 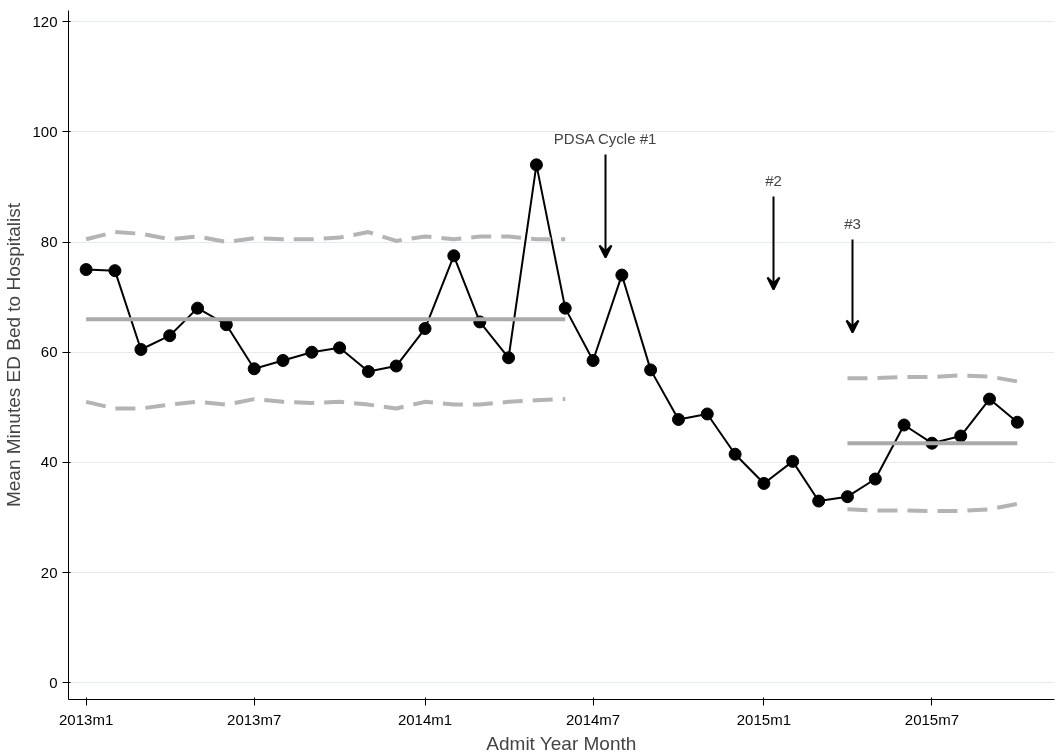 What do you see at coordinates (593, 719) in the screenshot?
I see `x-tick-label: 2014m7` at bounding box center [593, 719].